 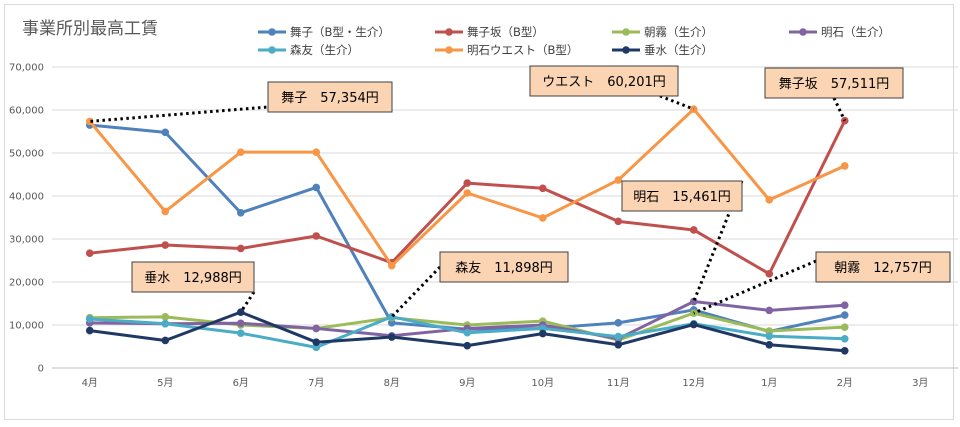 I want to click on chart-title: 事業所別最高工賃, so click(x=90, y=29).